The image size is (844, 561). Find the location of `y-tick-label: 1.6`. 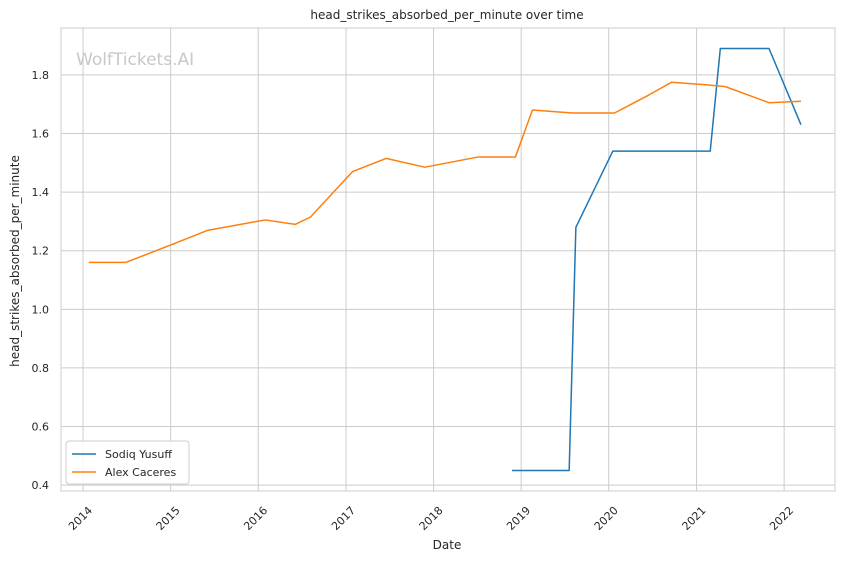

y-tick-label: 1.6 is located at coordinates (41, 133).